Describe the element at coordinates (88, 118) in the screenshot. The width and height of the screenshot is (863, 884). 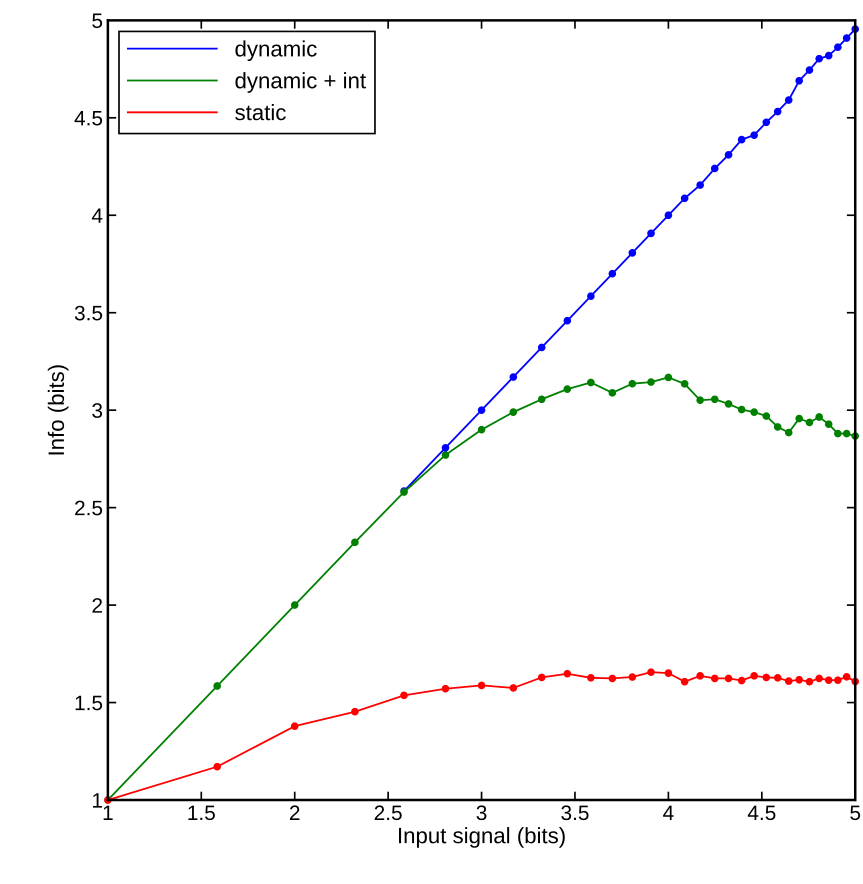
I see `y-tick-label: 4.5` at that location.